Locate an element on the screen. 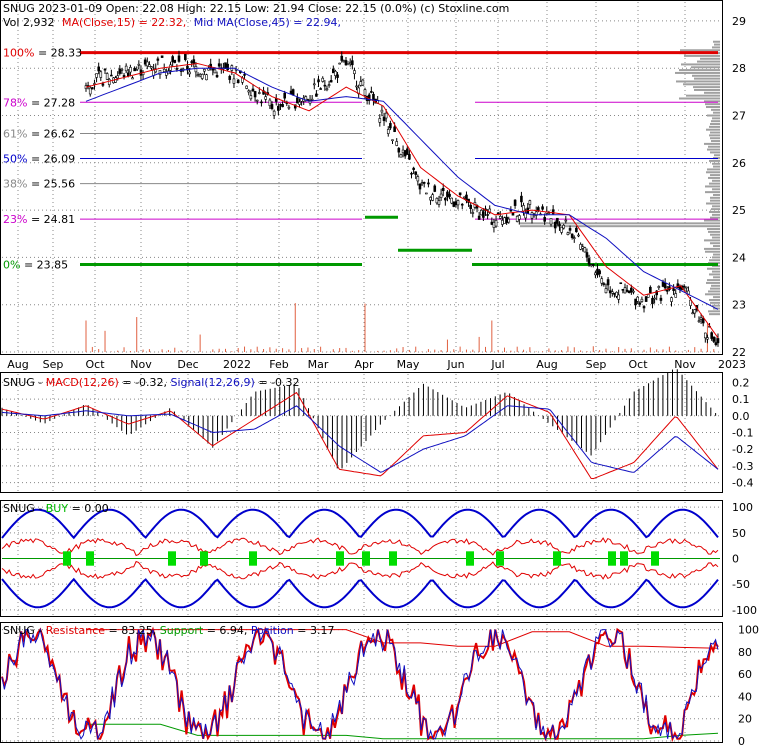 The image size is (778, 746). macd-series is located at coordinates (360, 424).